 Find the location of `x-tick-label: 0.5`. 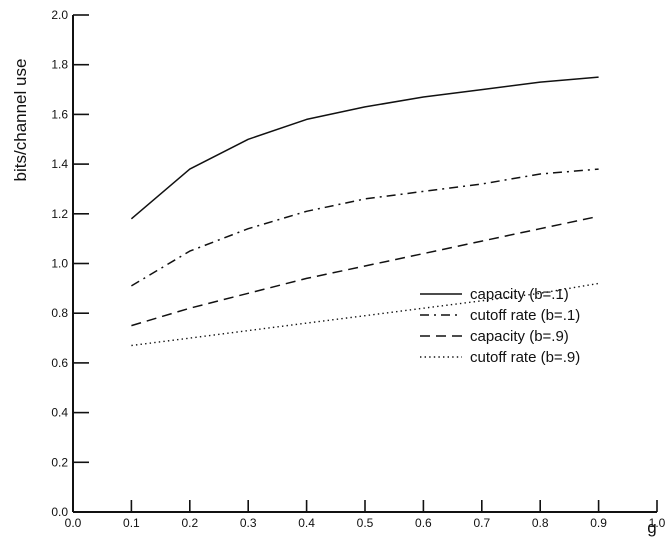

x-tick-label: 0.5 is located at coordinates (365, 523).